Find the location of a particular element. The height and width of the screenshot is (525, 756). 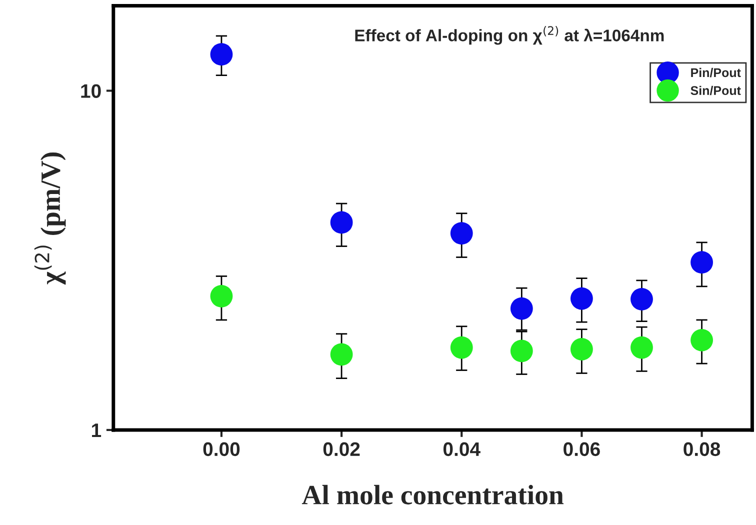

x-tick-label: 0.02 is located at coordinates (341, 449).